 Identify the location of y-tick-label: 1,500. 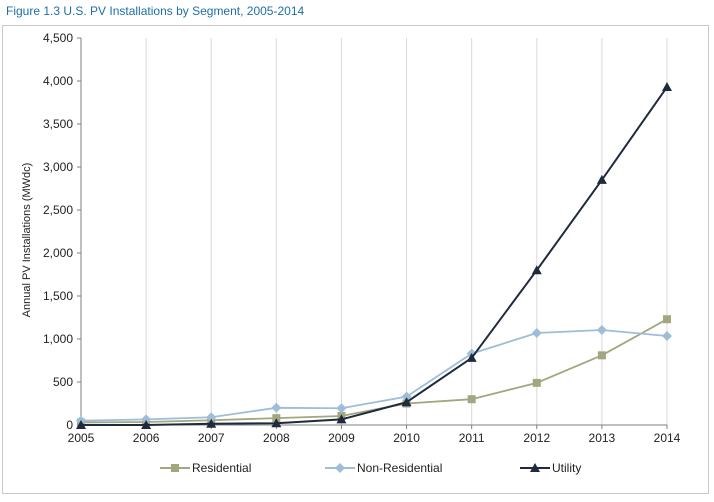
(58, 296).